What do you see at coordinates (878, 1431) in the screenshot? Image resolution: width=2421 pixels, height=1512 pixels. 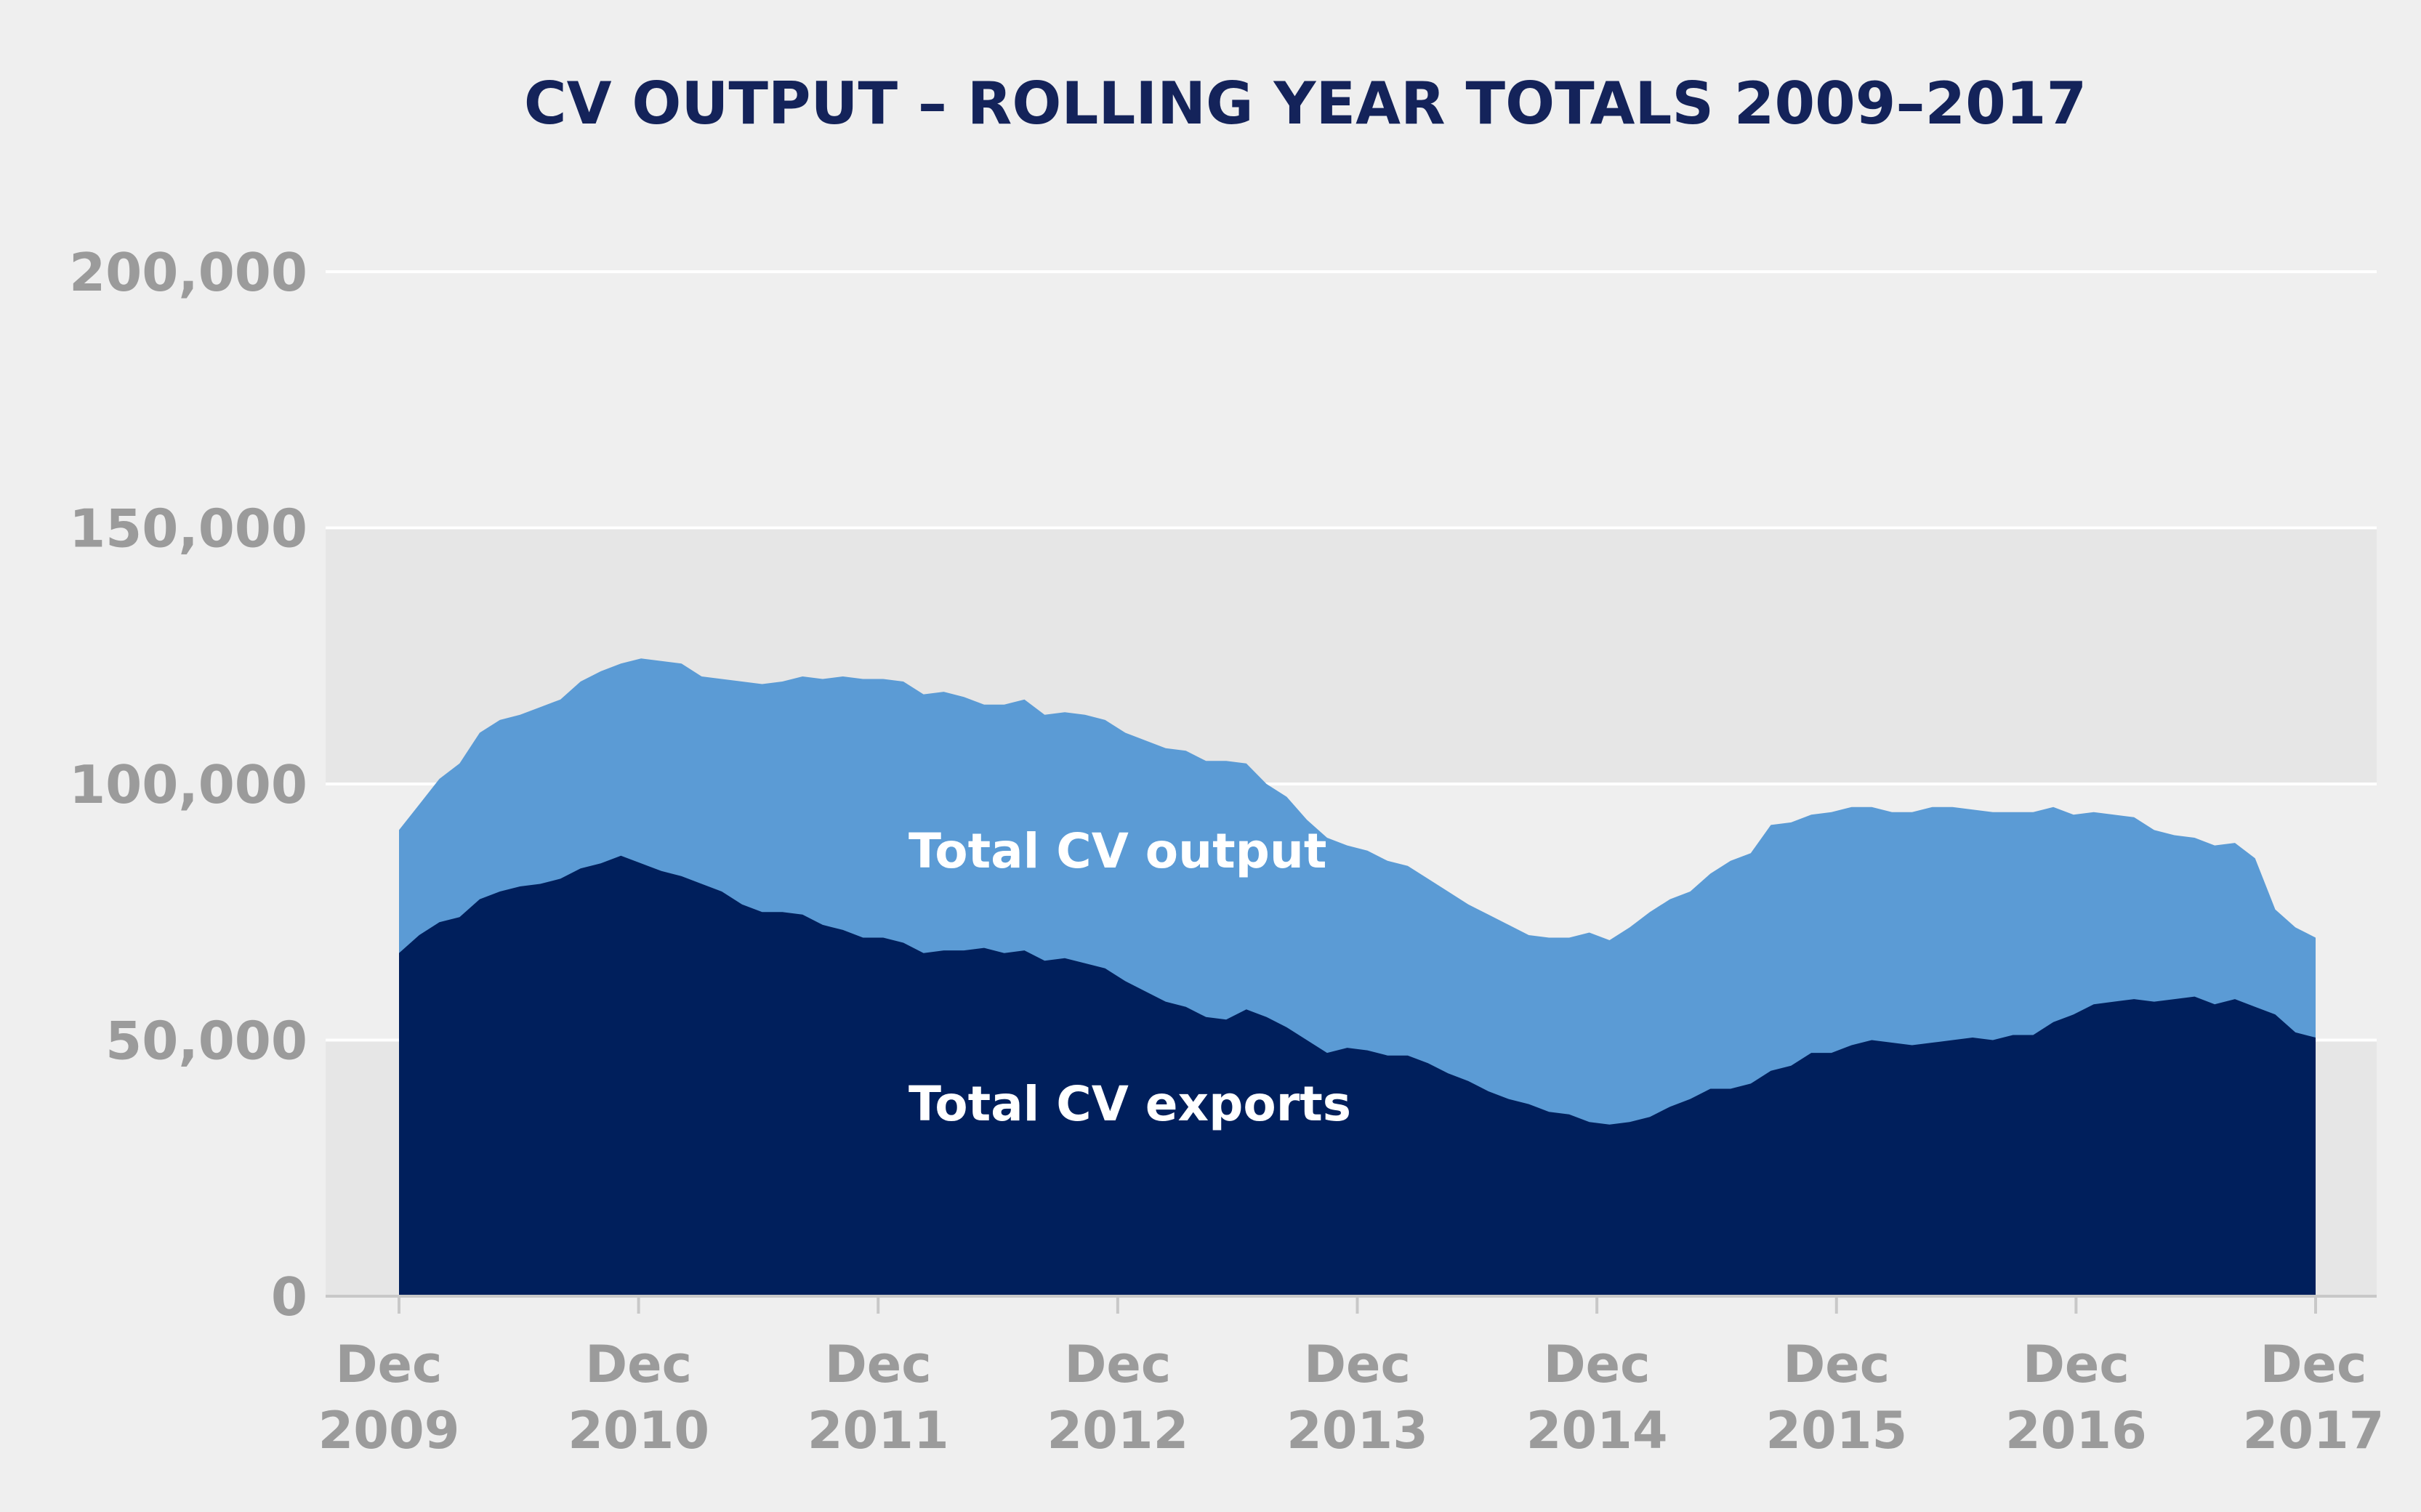 I see `x-tick-label: 2011` at bounding box center [878, 1431].